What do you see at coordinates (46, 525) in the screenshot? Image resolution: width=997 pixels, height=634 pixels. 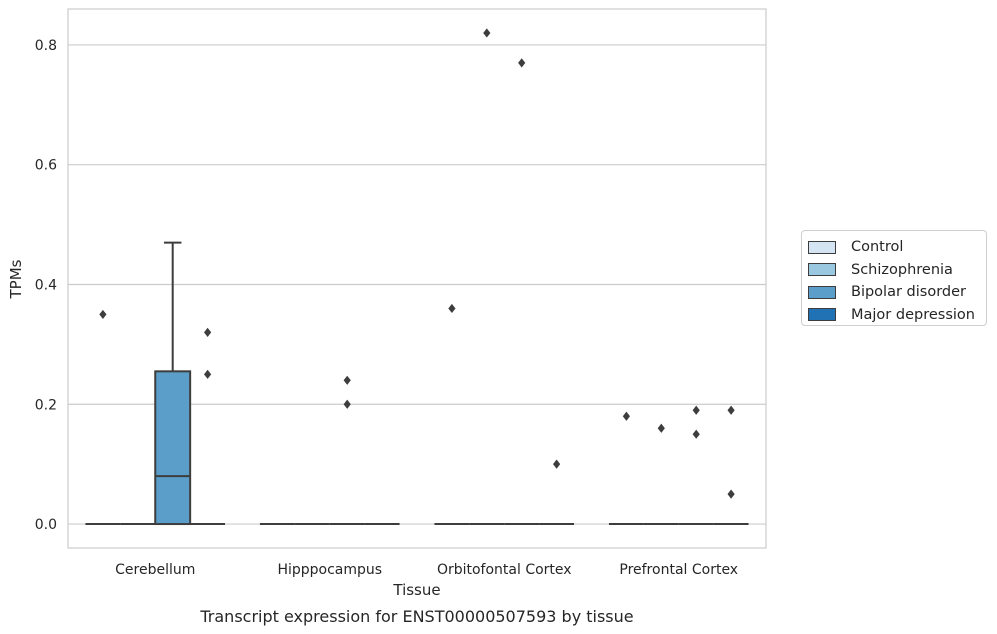 I see `y-tick-label: 0.0` at bounding box center [46, 525].